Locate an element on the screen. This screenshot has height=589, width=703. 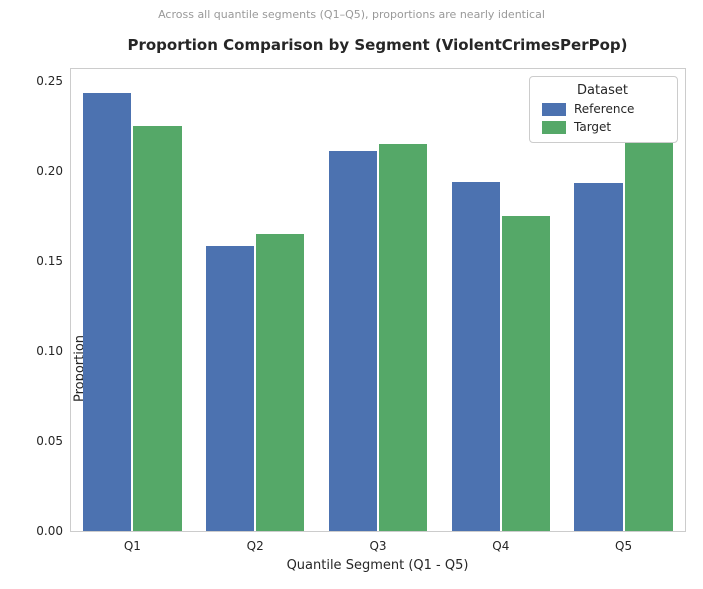
y-tick-label: 0.10 is located at coordinates (49, 350).